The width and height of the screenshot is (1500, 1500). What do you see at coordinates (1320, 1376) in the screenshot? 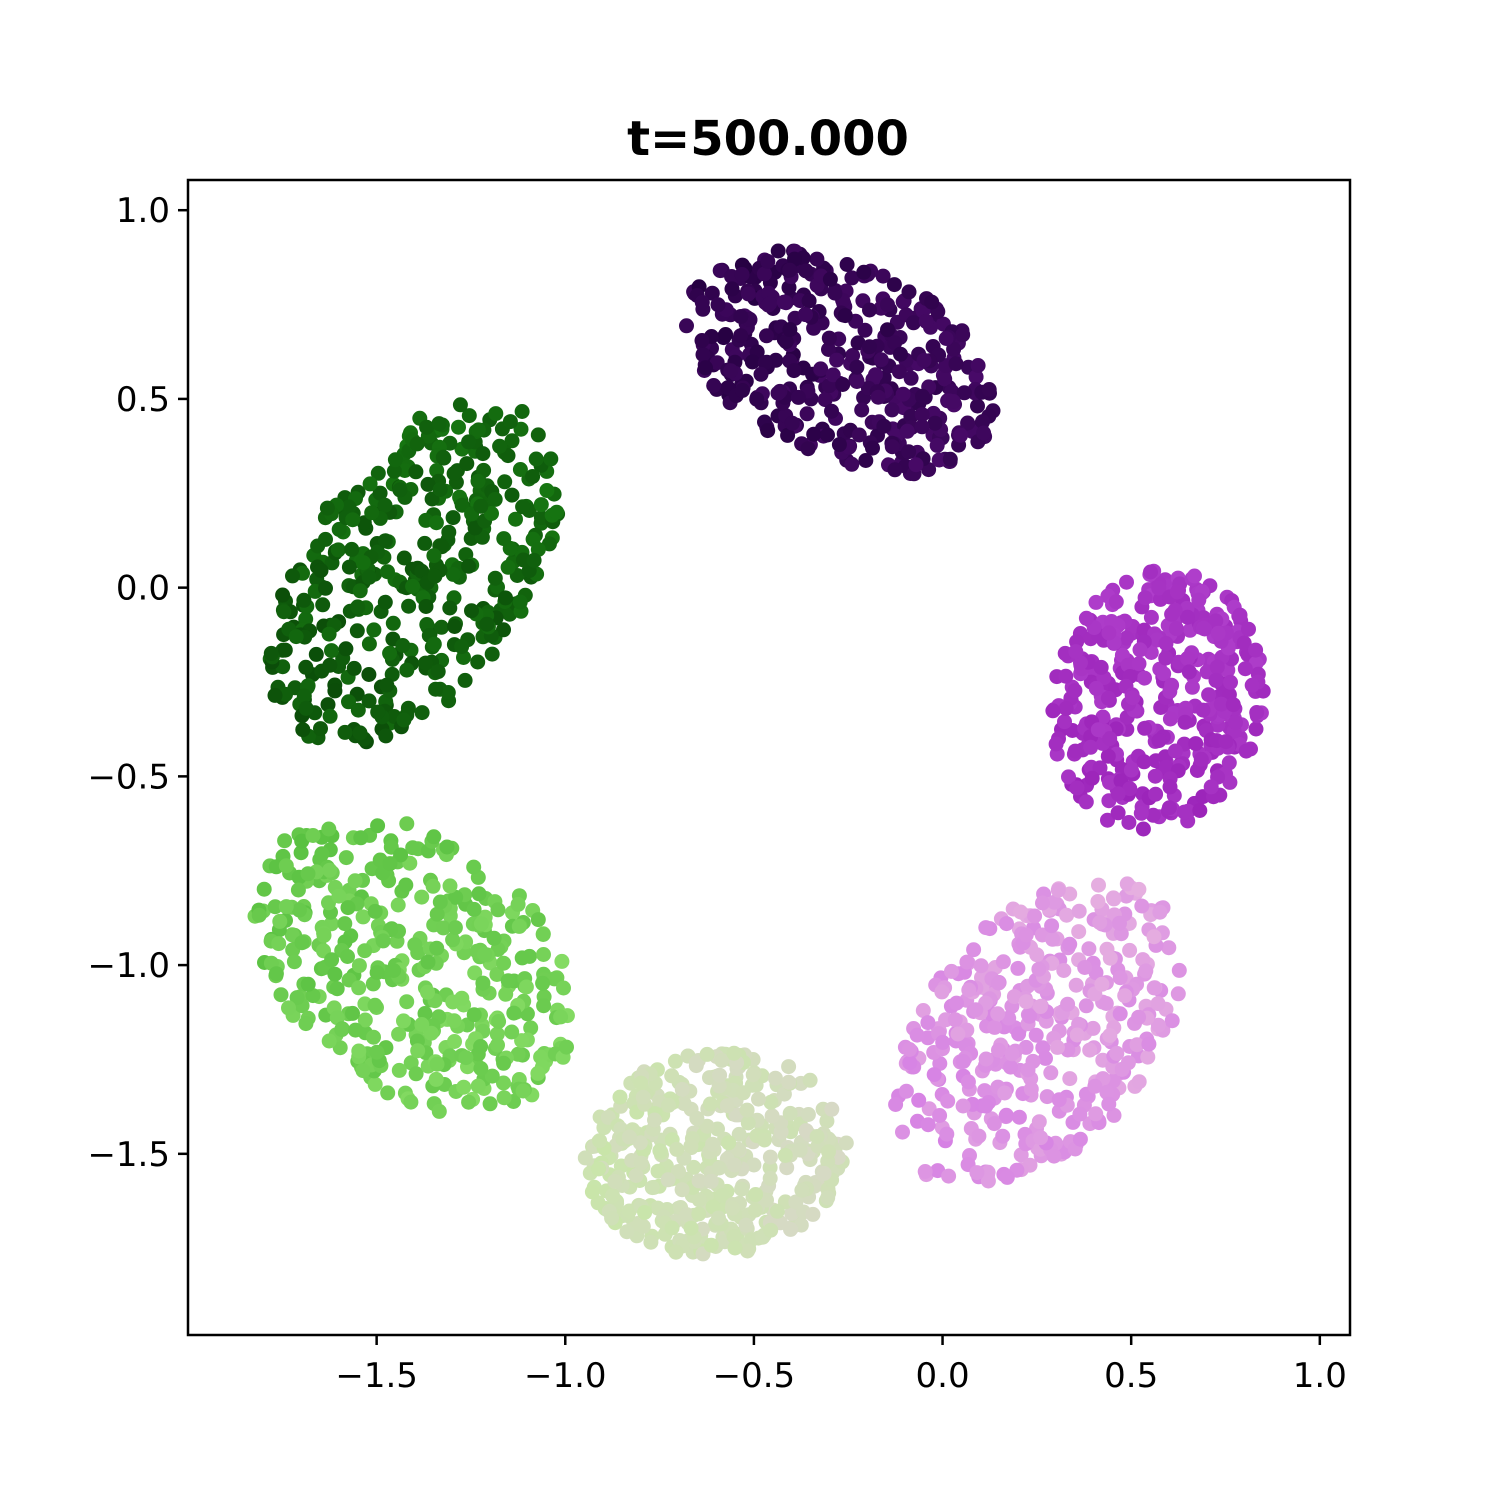
I see `x-tick-label: 1.0` at bounding box center [1320, 1376].